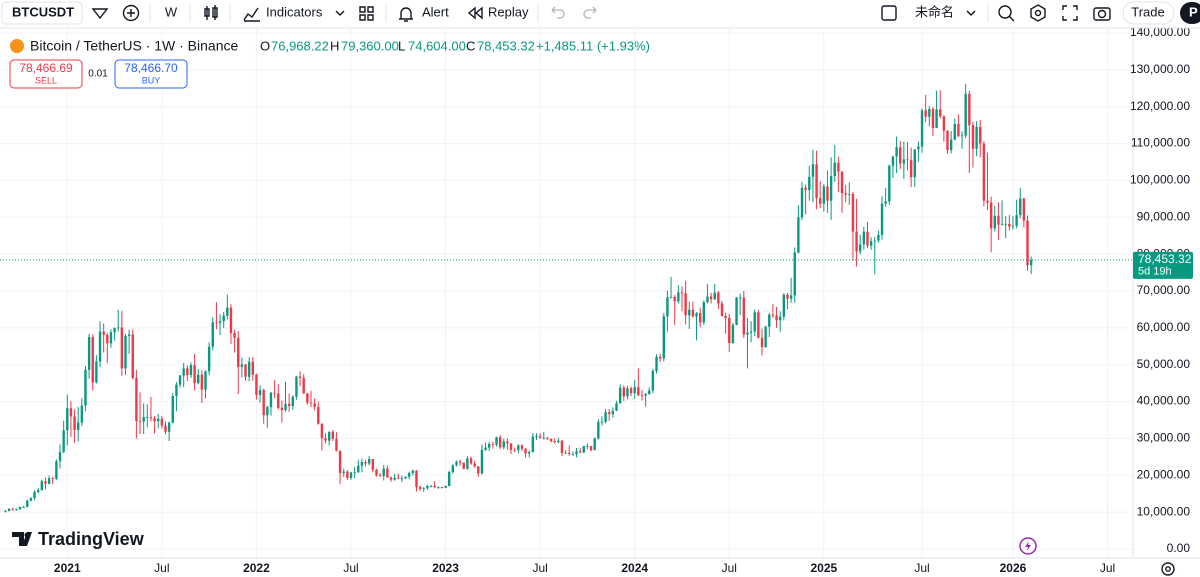  I want to click on countdown-label: 5d 19h, so click(1155, 272).